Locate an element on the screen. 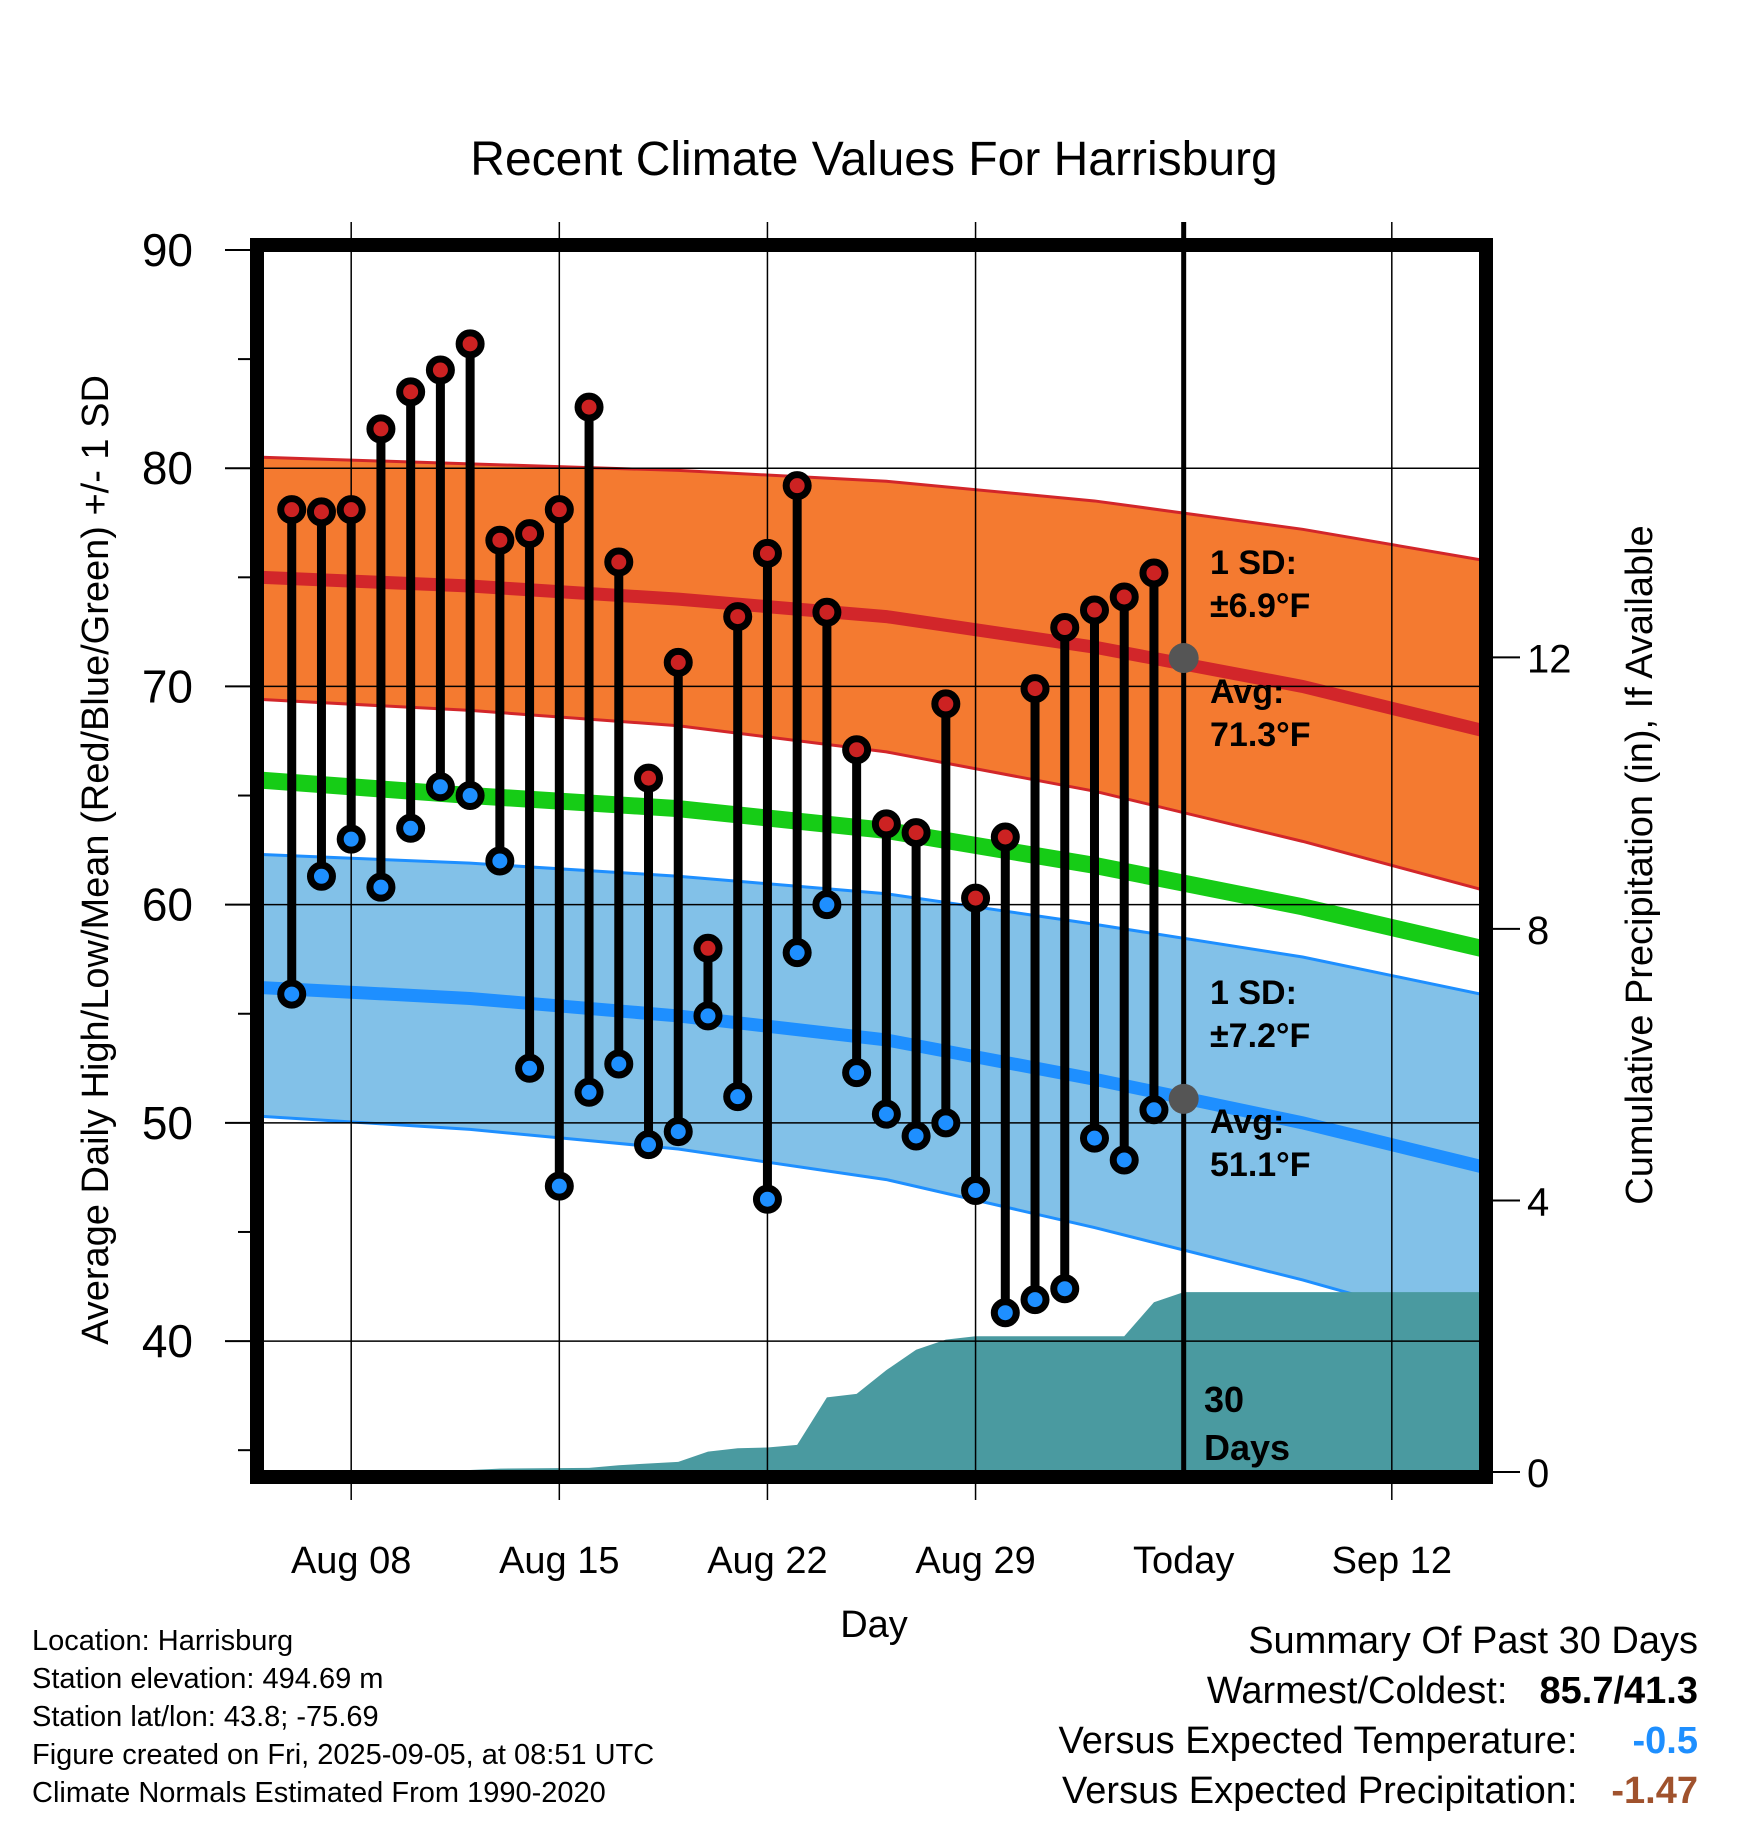  x-tick-label: Aug 22 is located at coordinates (767, 1561).